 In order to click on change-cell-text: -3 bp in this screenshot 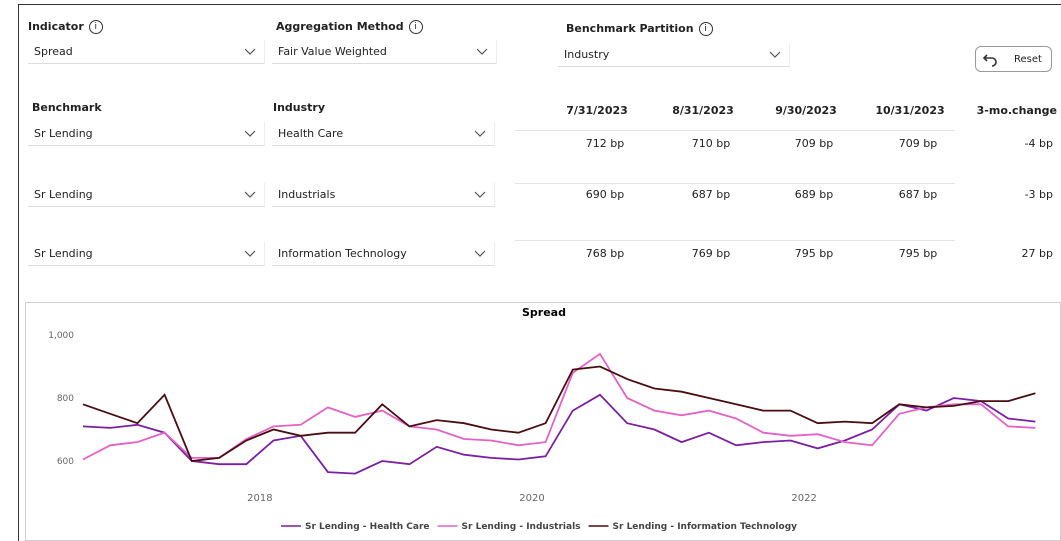, I will do `click(1038, 194)`.